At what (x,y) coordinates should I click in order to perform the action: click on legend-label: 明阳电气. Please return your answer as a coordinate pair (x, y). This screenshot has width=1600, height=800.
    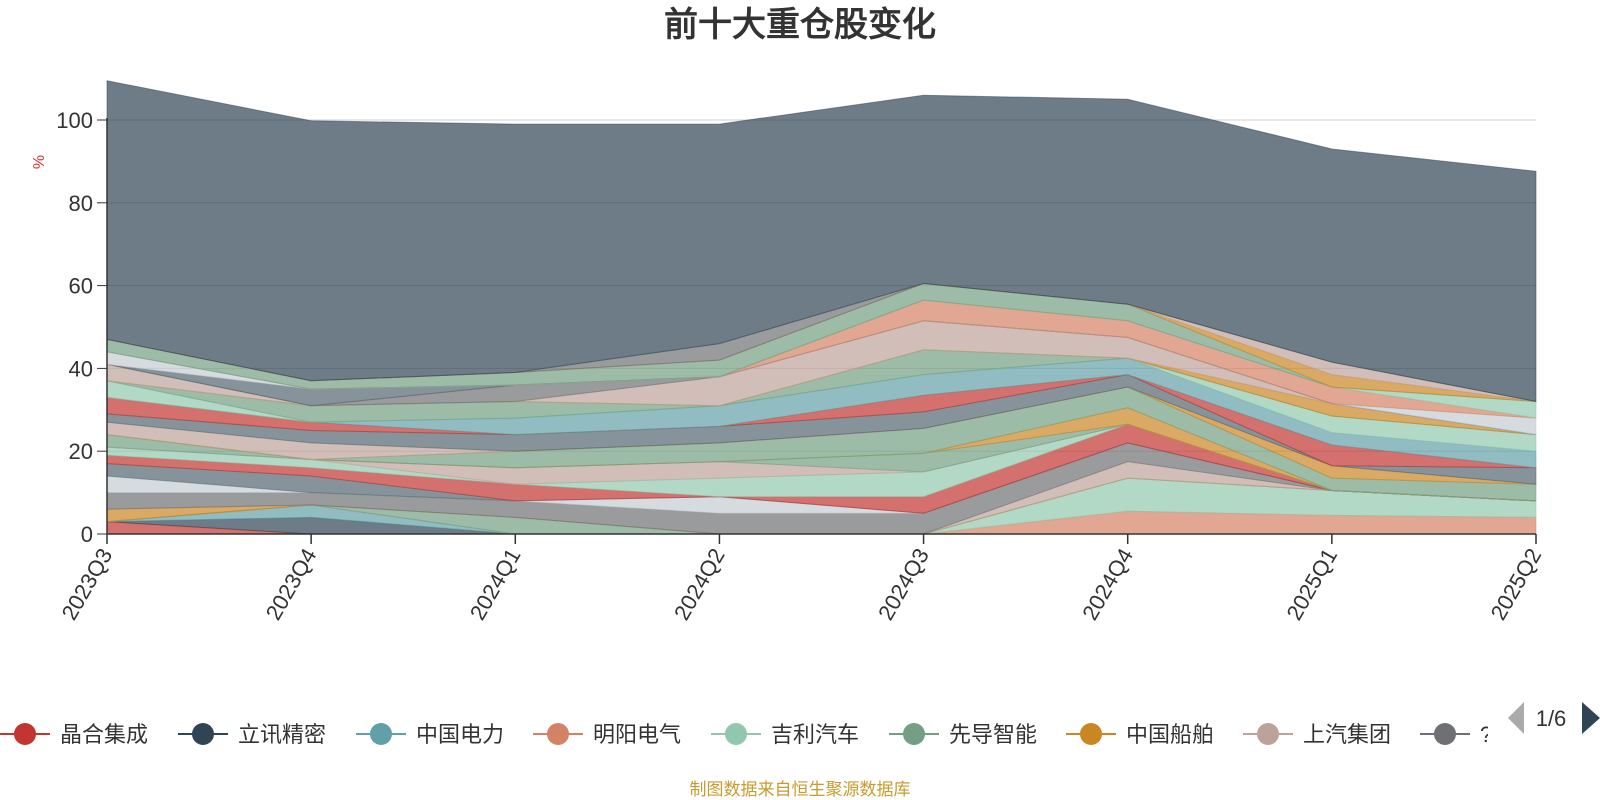
    Looking at the image, I should click on (637, 734).